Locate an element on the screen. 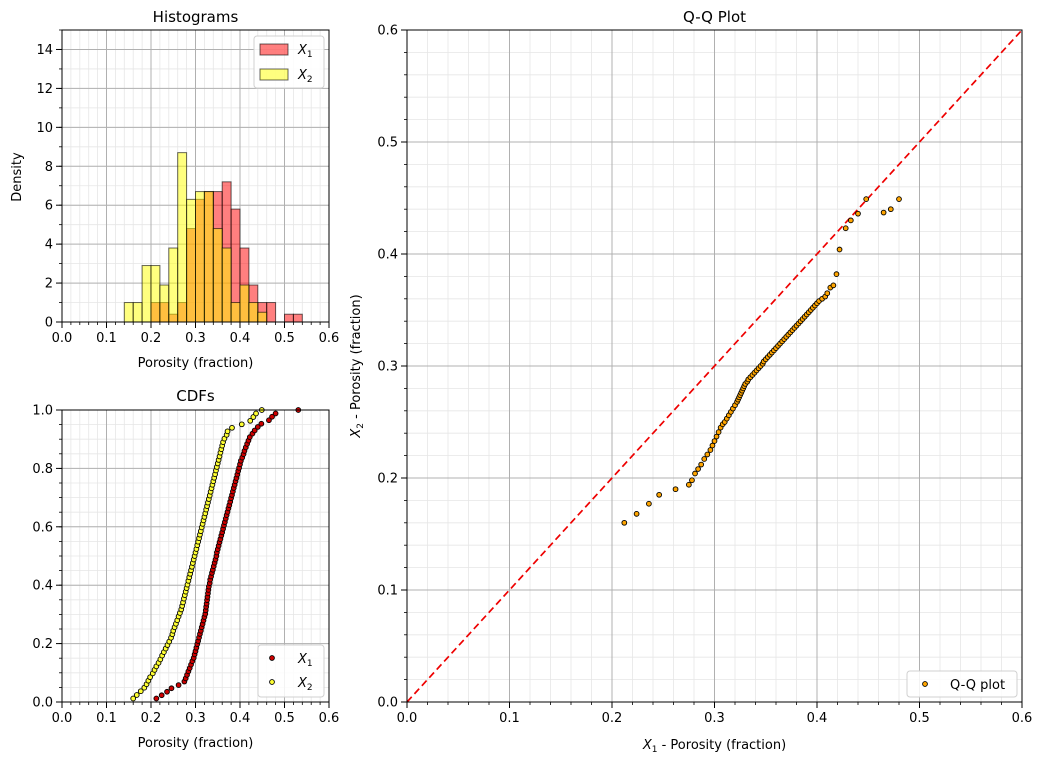  qq-y-tick-label: 0.5 is located at coordinates (387, 143).